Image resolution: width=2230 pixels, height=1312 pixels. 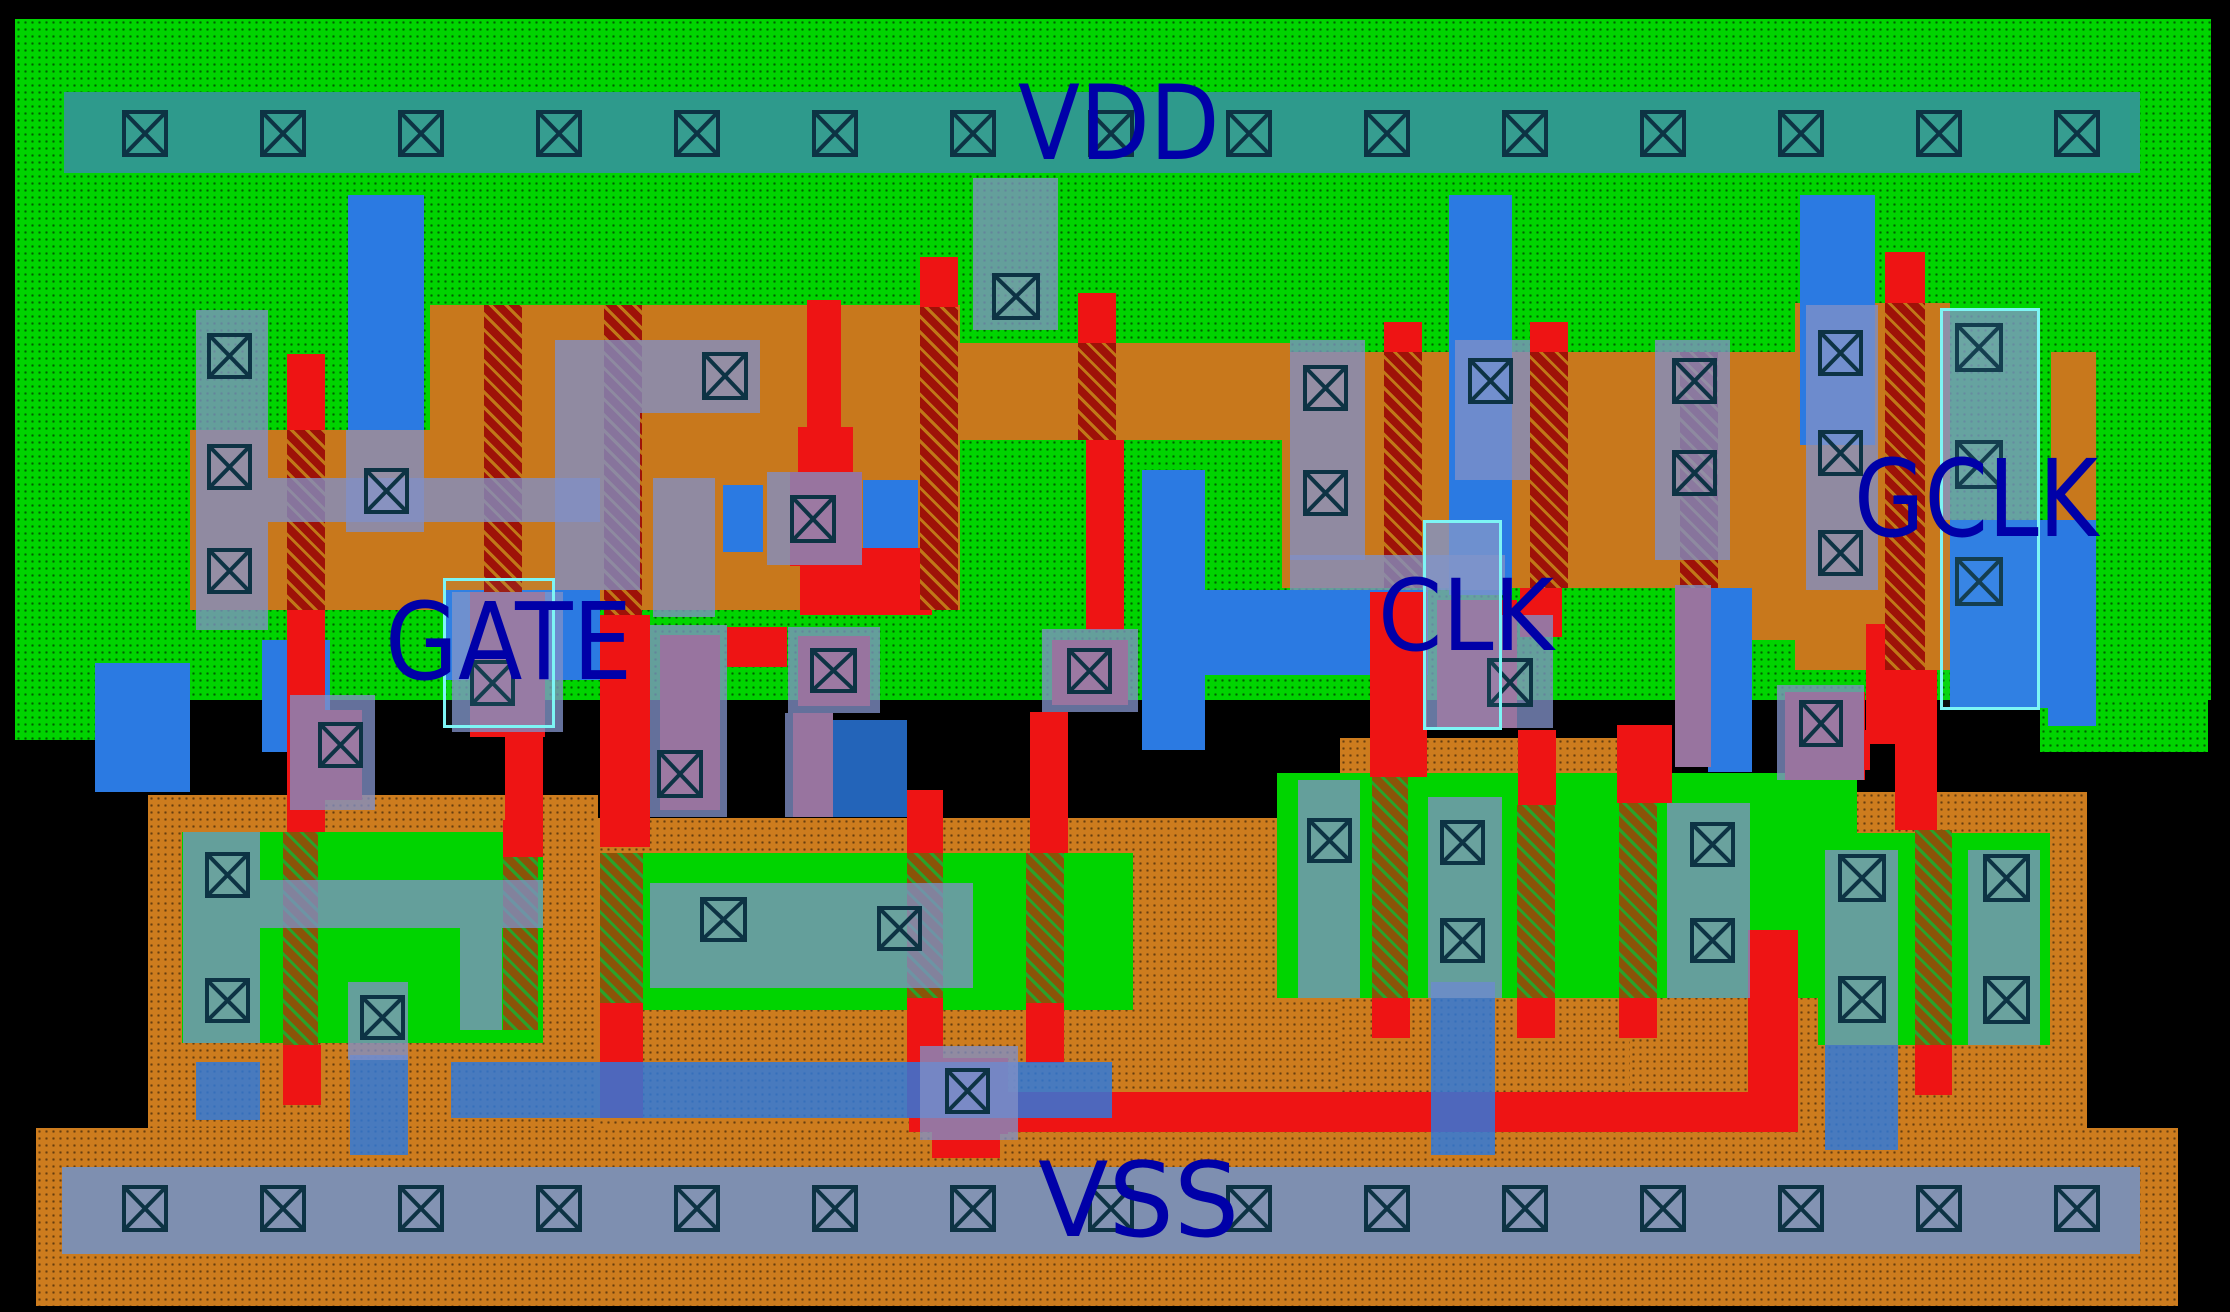 What do you see at coordinates (1976, 499) in the screenshot?
I see `net-label-gclk: GCLK` at bounding box center [1976, 499].